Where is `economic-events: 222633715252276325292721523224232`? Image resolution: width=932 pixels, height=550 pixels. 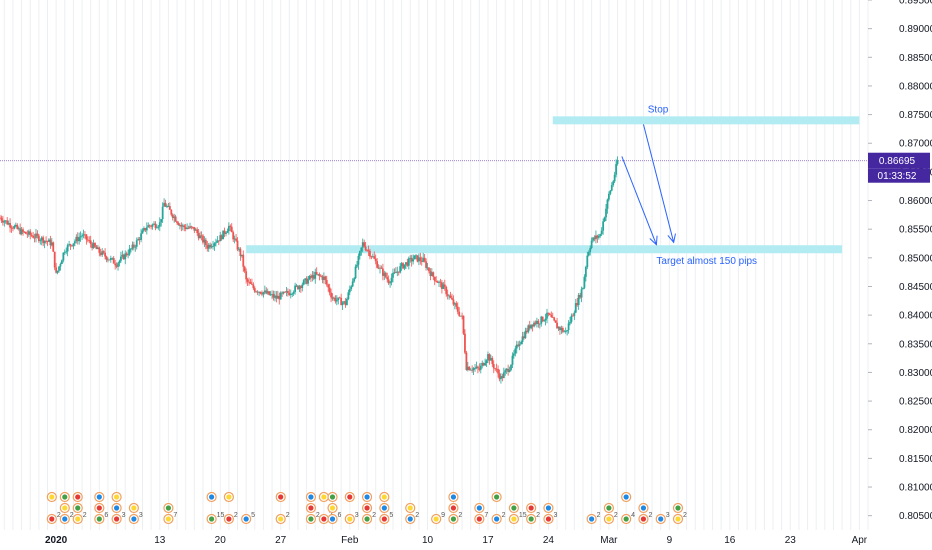 economic-events: 222633715252276325292721523224232 is located at coordinates (366, 508).